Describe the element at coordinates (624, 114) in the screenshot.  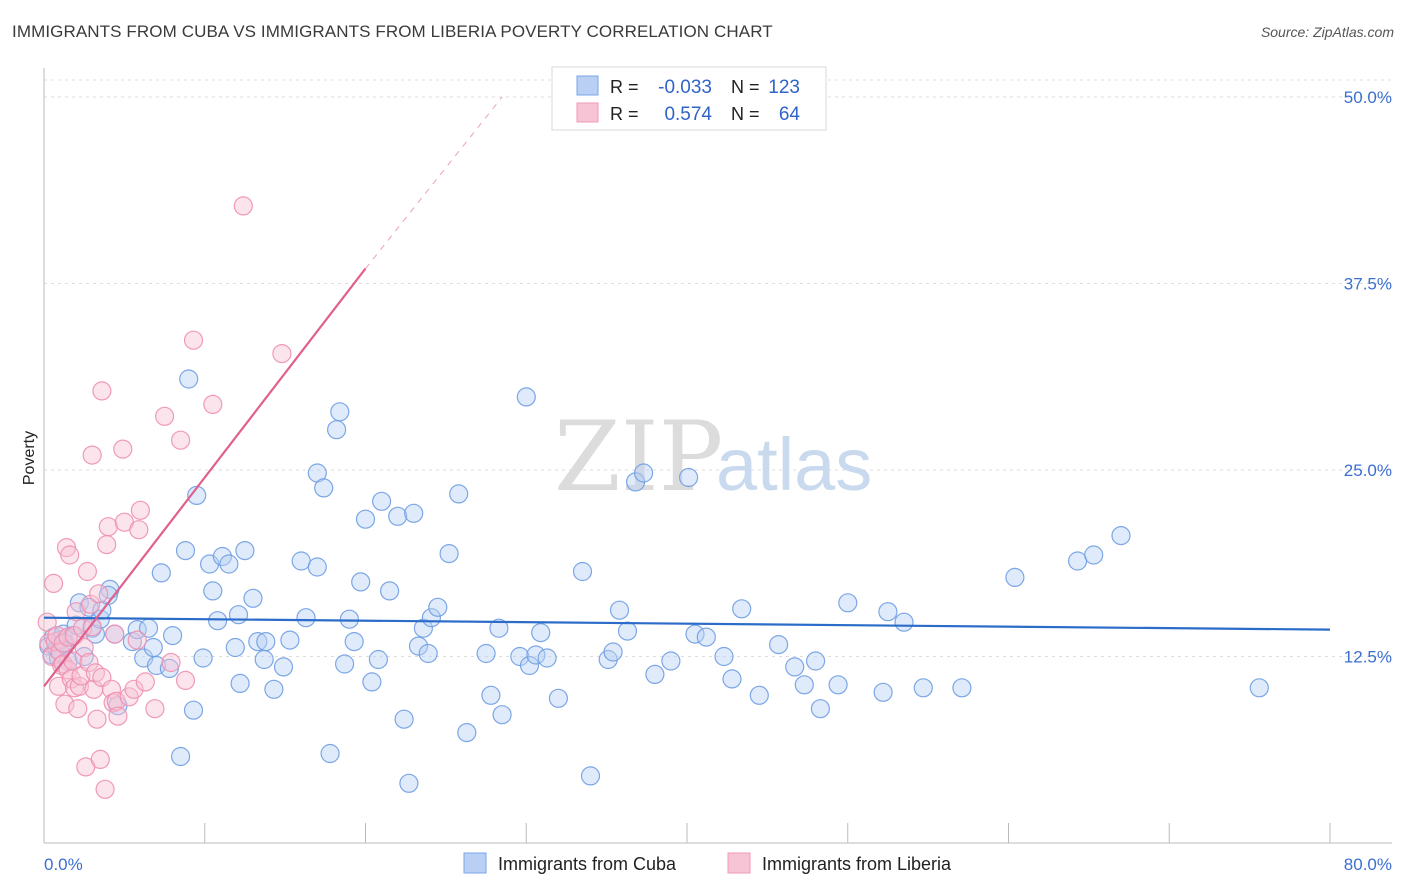
I see `legend-r-label-1: R =` at that location.